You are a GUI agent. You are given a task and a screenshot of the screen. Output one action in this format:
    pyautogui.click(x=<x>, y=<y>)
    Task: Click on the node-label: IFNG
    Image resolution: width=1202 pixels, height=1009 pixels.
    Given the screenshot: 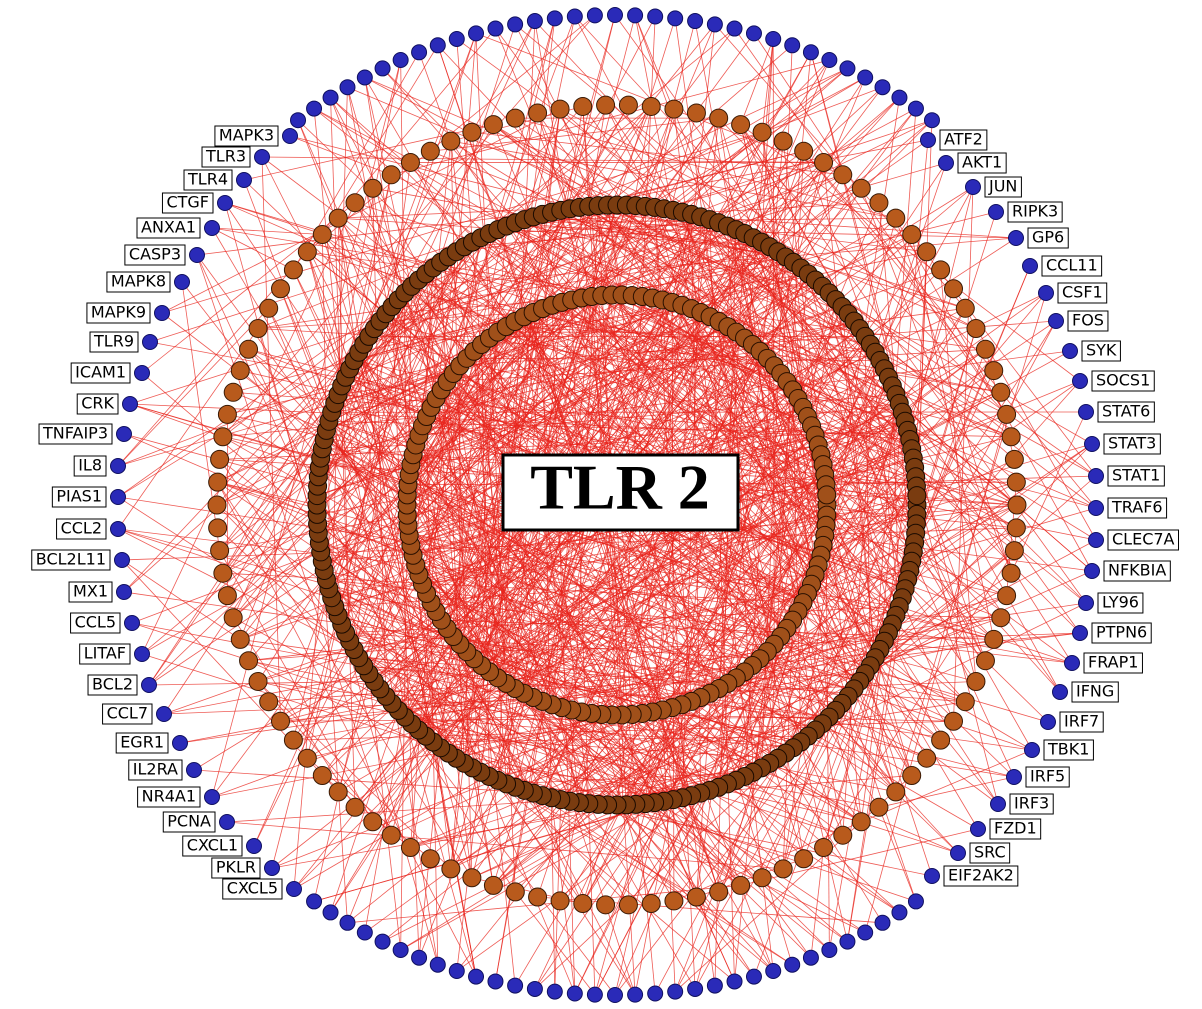 What is the action you would take?
    pyautogui.click(x=1095, y=691)
    